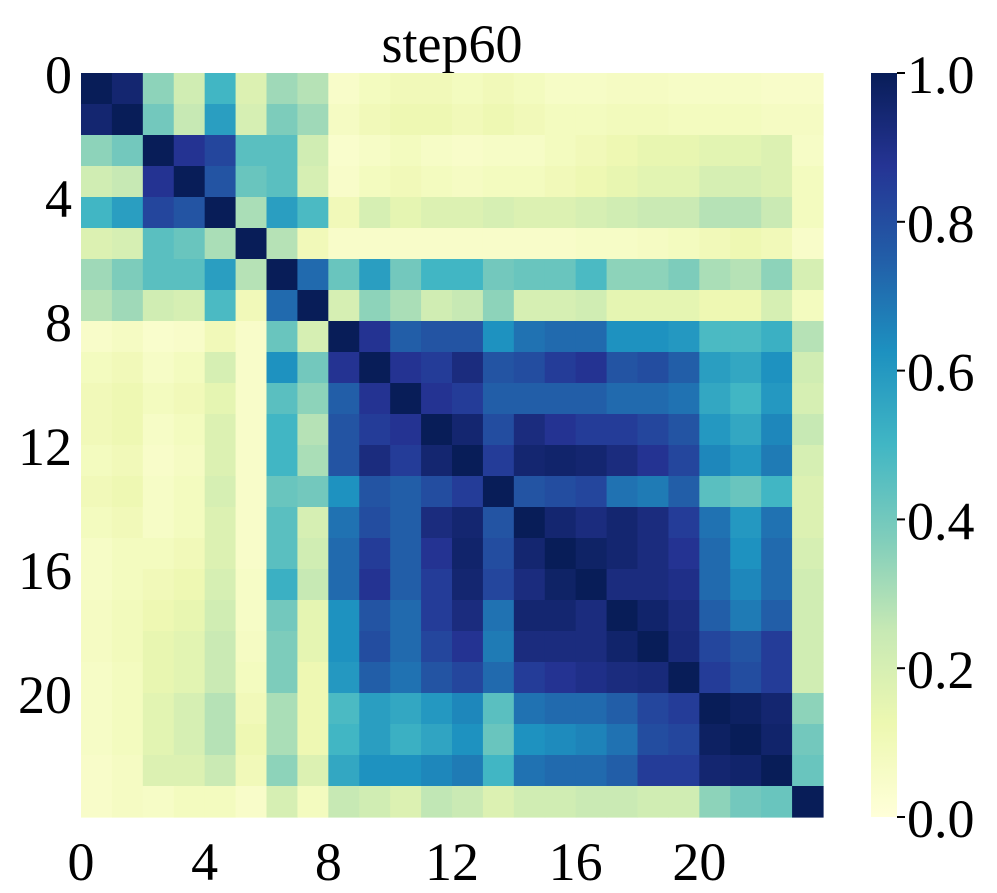  Describe the element at coordinates (941, 670) in the screenshot. I see `colorbar-tick-label: 0.2` at that location.